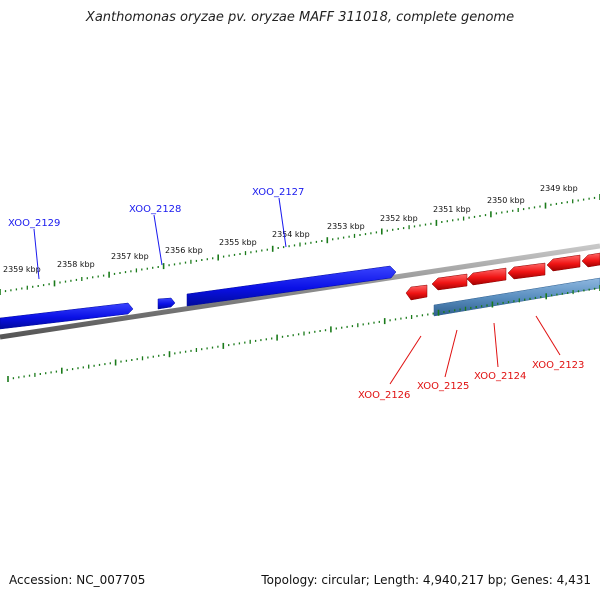  What do you see at coordinates (452, 209) in the screenshot?
I see `scale-label: 2351 kbp` at bounding box center [452, 209].